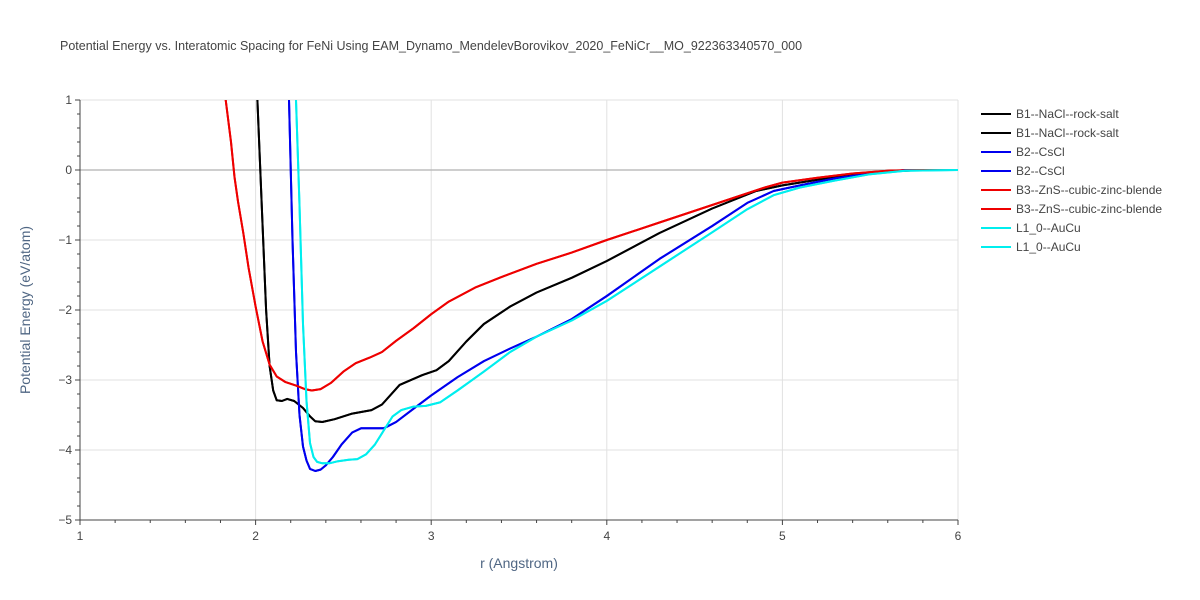  Describe the element at coordinates (25, 310) in the screenshot. I see `y-axis-title: Potential Energy (eV/atom)` at that location.